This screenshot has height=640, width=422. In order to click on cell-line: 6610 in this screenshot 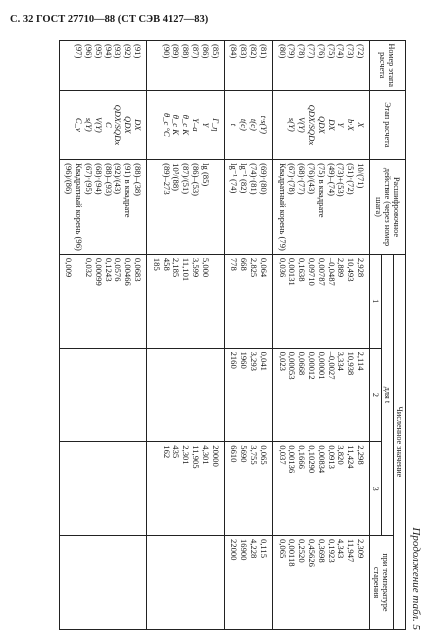, I will do `click(234, 454)`.